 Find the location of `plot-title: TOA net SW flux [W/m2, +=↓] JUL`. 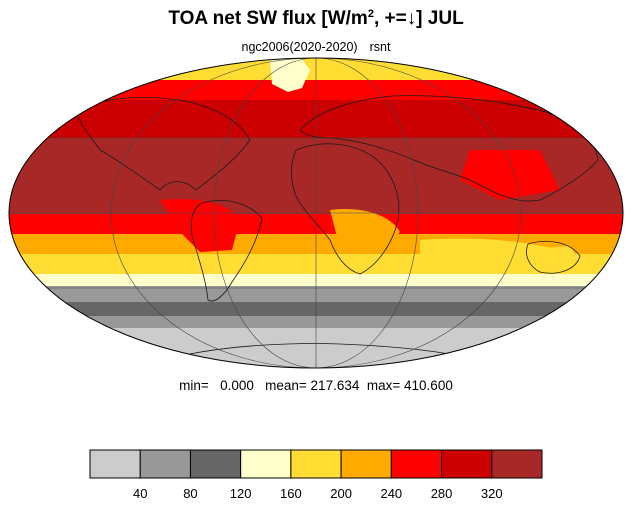

plot-title: TOA net SW flux [W/m2, +=↓] JUL is located at coordinates (316, 19).